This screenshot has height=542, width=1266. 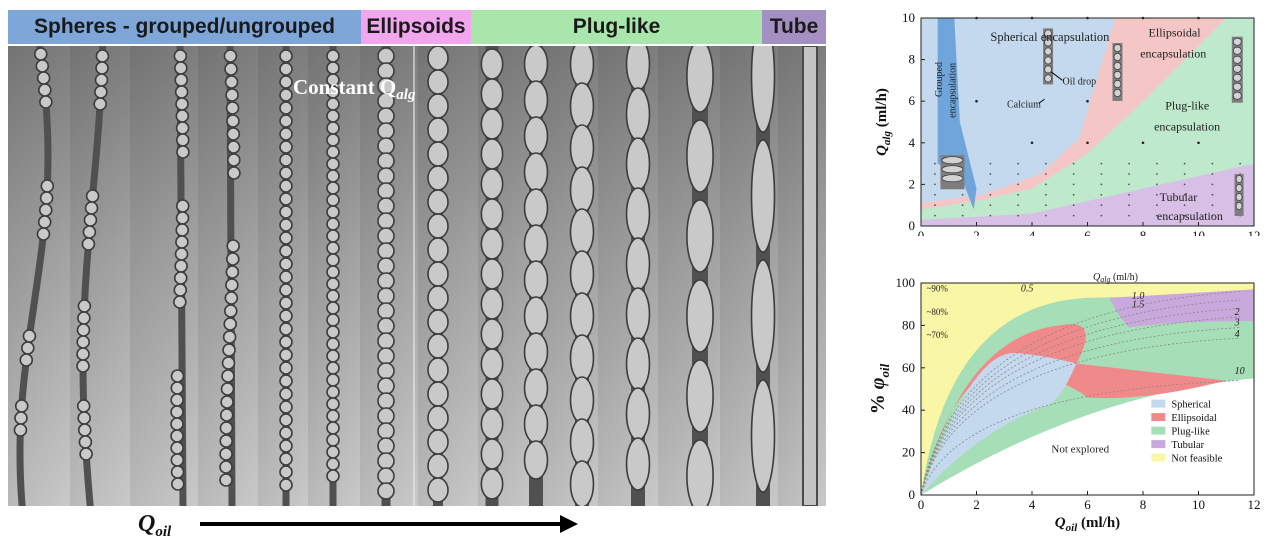 What do you see at coordinates (908, 17) in the screenshot?
I see `y-tick-label: 10` at bounding box center [908, 17].